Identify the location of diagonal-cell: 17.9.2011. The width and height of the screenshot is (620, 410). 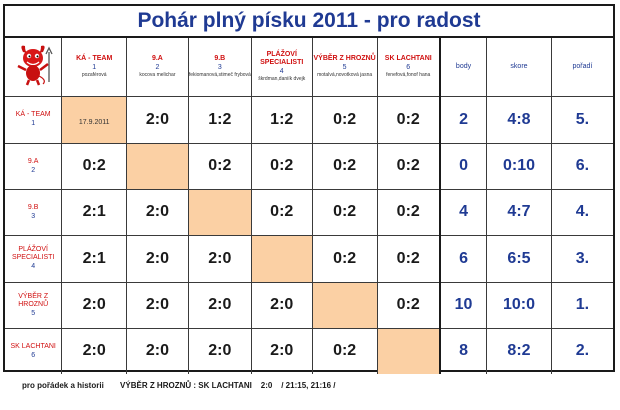
(94, 119).